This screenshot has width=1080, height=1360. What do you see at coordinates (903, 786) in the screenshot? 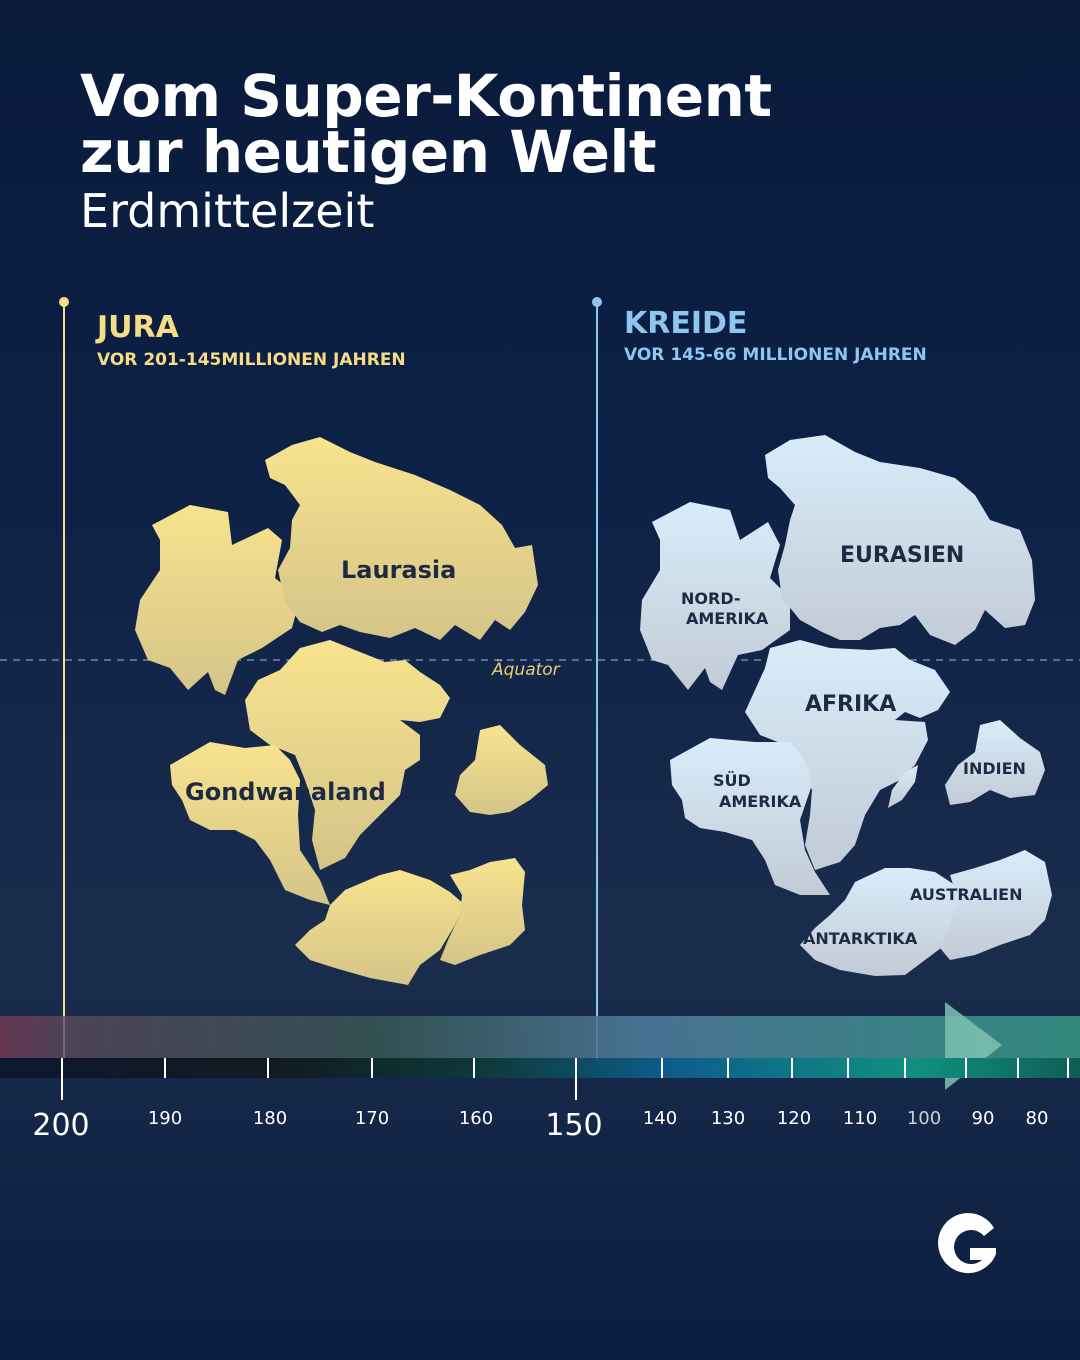
I see `kreide-madagascar` at bounding box center [903, 786].